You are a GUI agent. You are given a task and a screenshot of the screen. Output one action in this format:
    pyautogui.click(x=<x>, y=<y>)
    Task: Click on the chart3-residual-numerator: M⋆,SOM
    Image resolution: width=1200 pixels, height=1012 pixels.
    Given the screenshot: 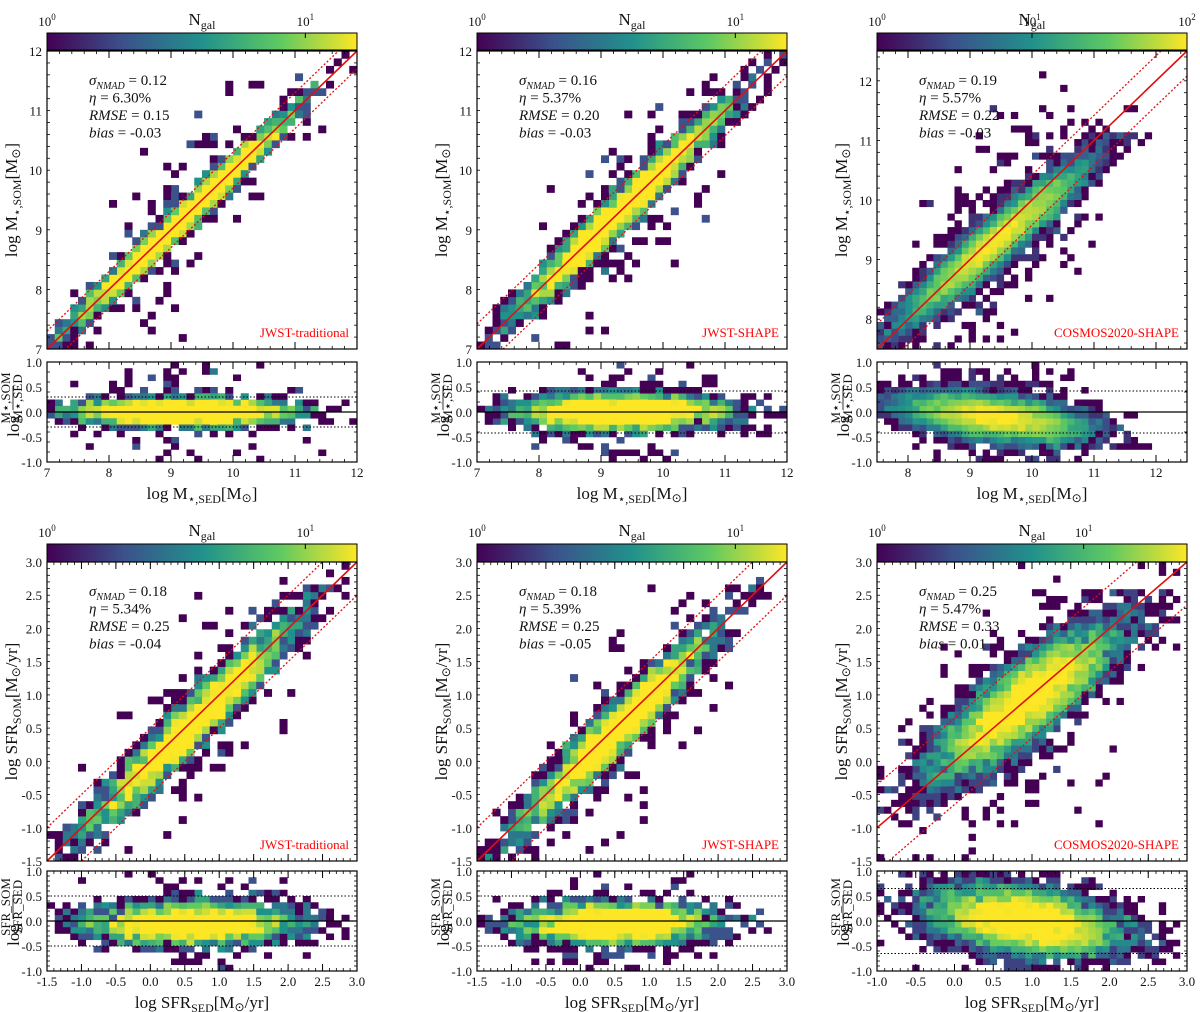 What is the action you would take?
    pyautogui.click(x=835, y=398)
    